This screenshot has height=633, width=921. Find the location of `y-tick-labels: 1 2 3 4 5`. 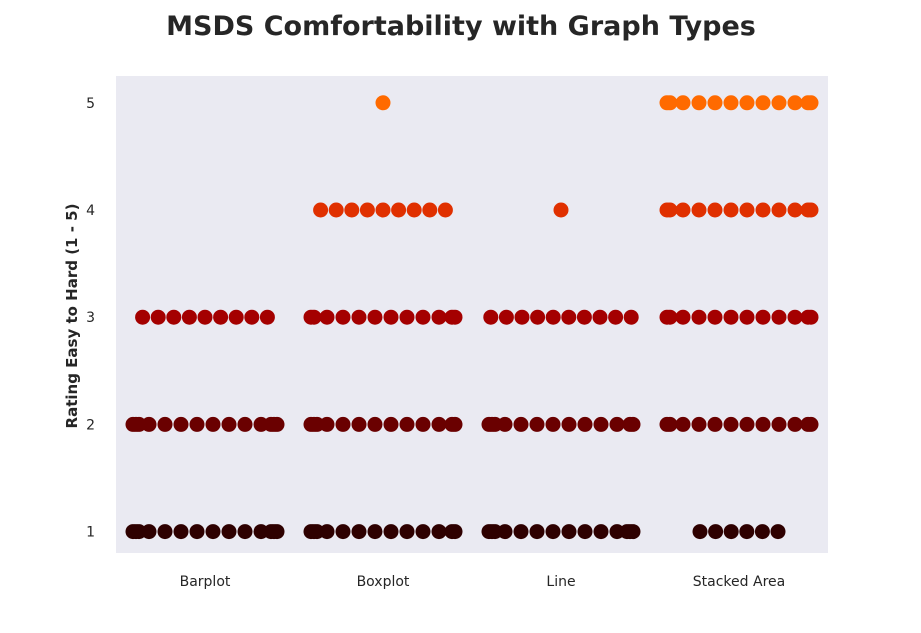

y-tick-labels: 1 2 3 4 5 is located at coordinates (90, 318).